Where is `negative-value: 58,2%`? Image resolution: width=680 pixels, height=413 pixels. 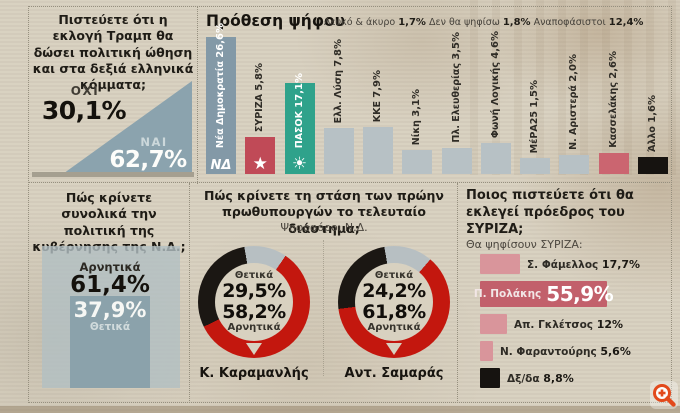 negative-value: 58,2% is located at coordinates (254, 312).